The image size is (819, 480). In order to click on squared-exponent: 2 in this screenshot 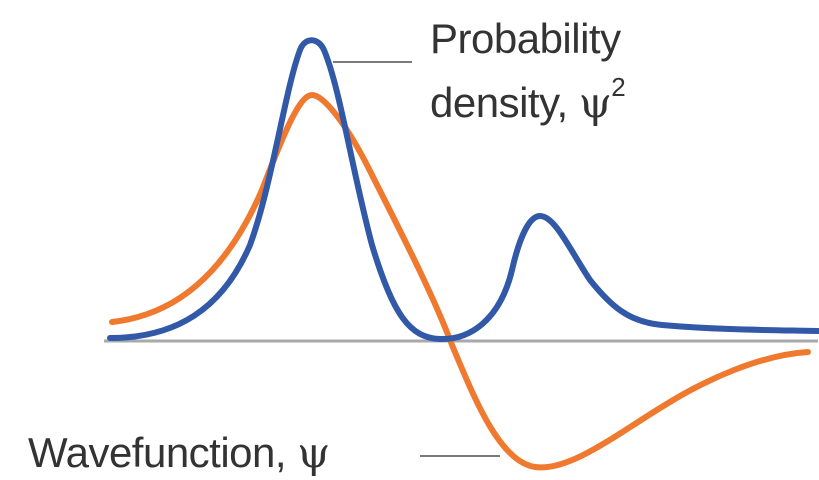, I will do `click(618, 87)`.